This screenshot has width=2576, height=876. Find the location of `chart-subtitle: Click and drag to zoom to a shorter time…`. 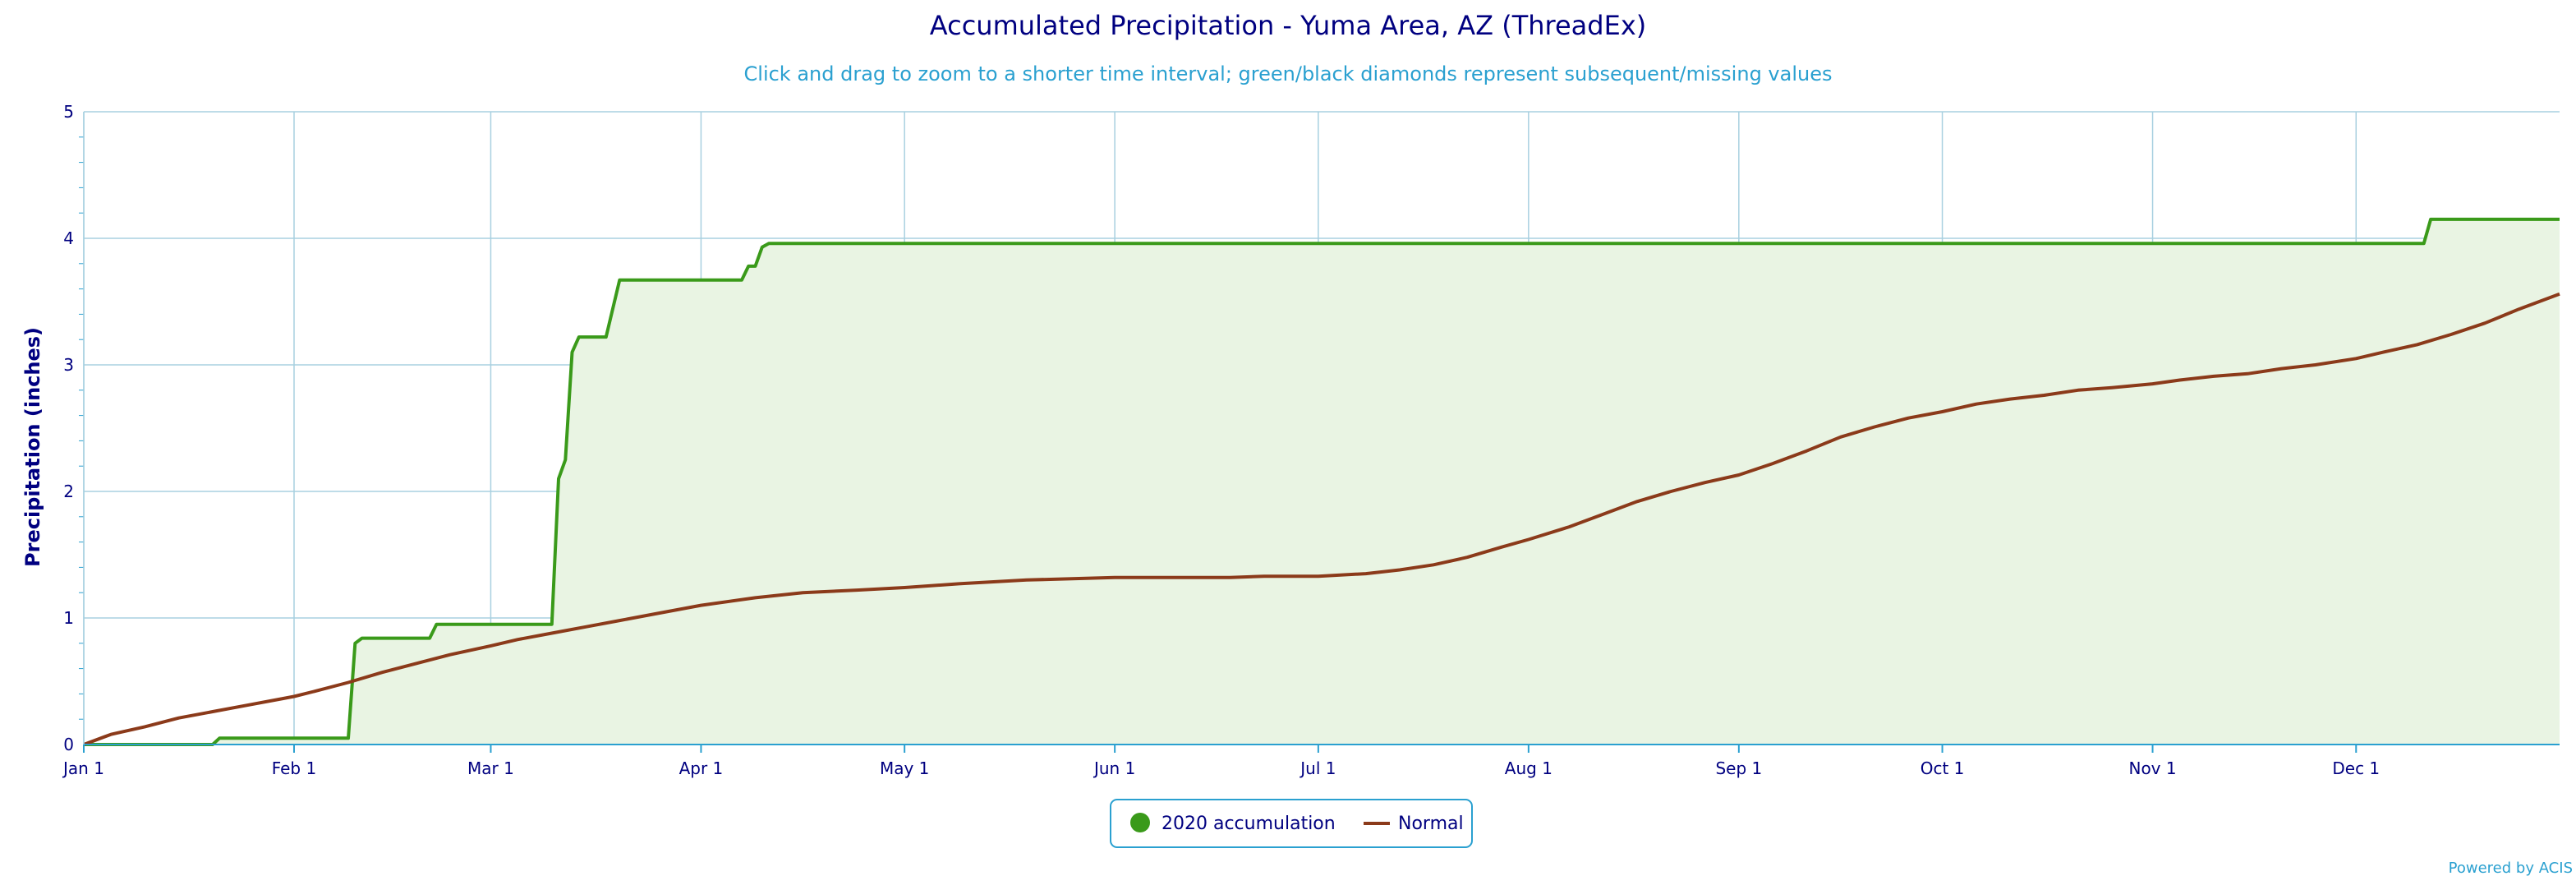

chart-subtitle: Click and drag to zoom to a shorter time… is located at coordinates (1288, 73).